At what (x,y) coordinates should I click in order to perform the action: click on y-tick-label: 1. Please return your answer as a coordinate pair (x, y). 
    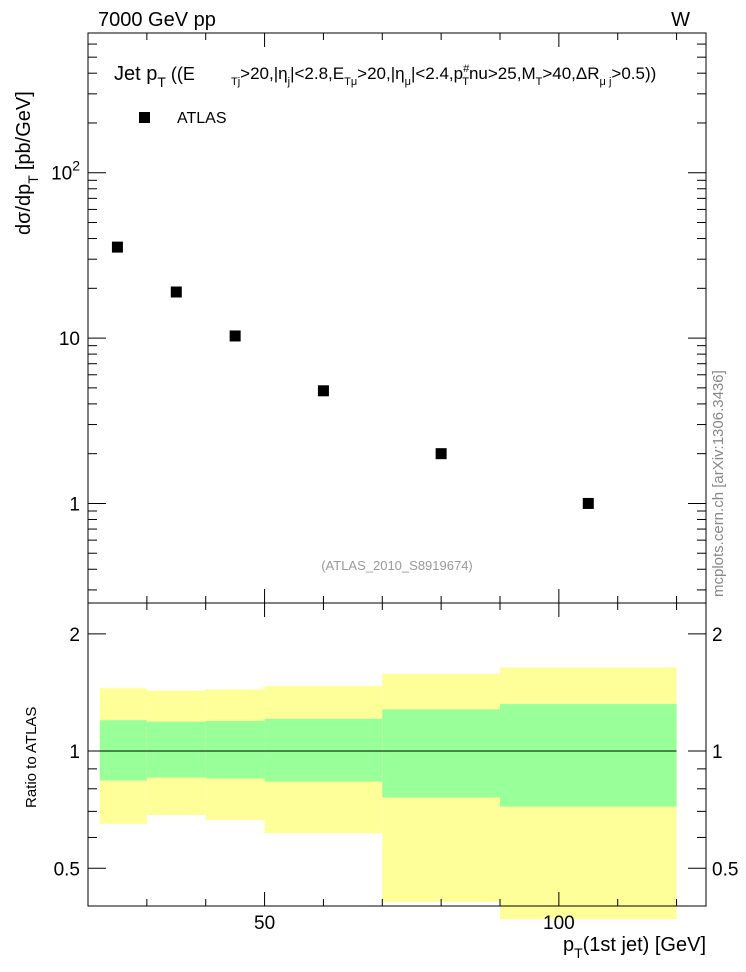
    Looking at the image, I should click on (74, 504).